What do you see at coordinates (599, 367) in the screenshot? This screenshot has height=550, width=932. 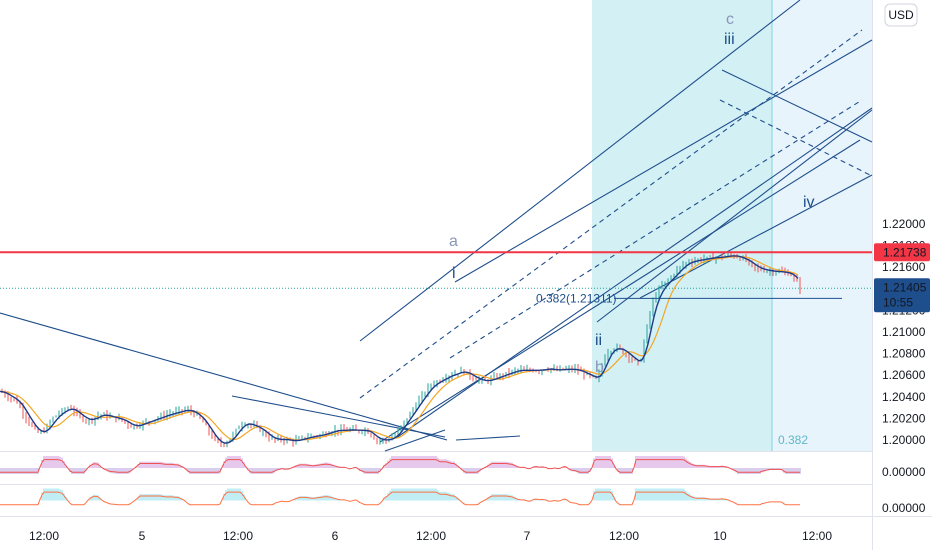 I see `wave-label-b: b` at bounding box center [599, 367].